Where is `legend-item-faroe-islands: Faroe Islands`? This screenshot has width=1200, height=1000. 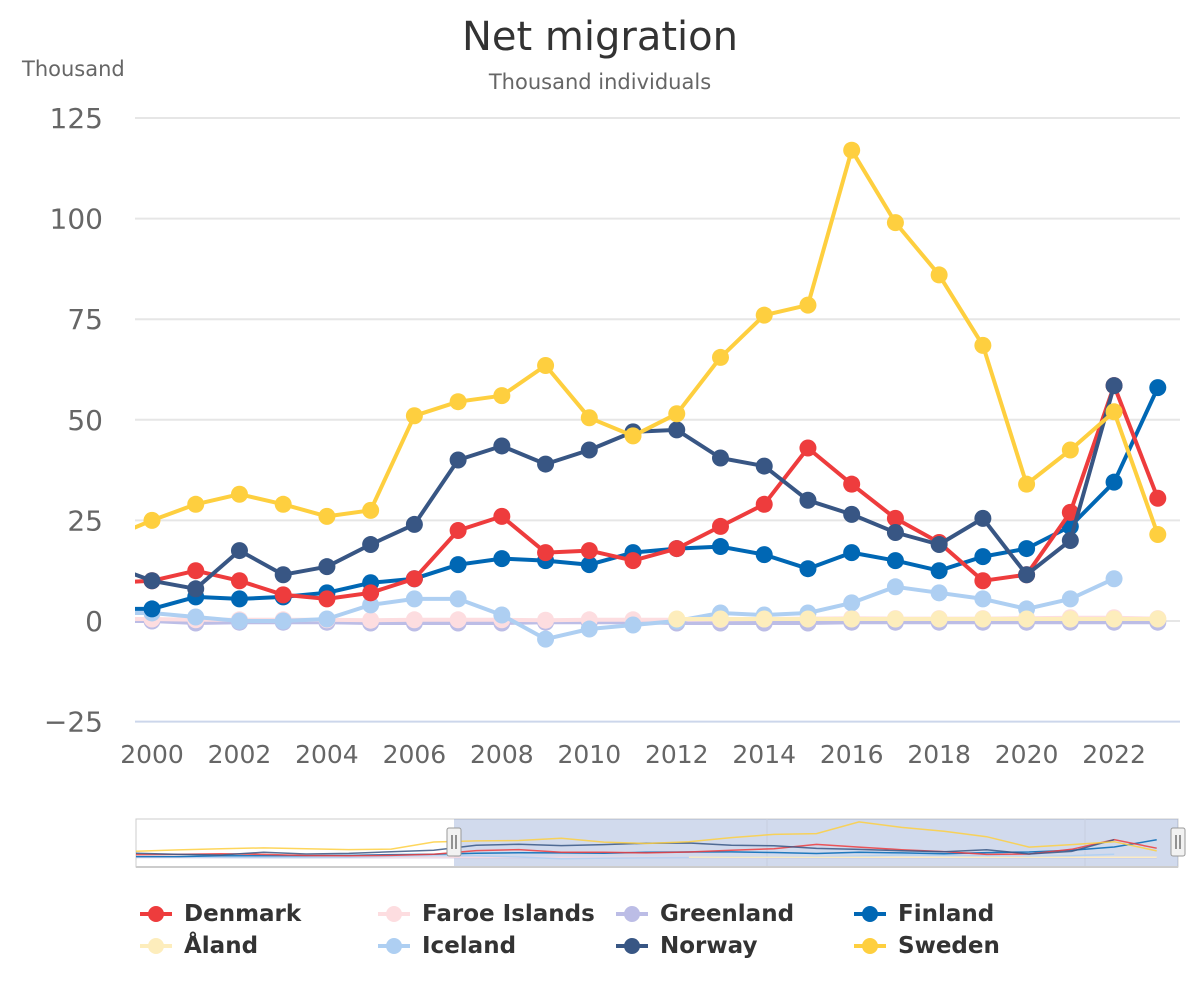
legend-item-faroe-islands: Faroe Islands is located at coordinates (497, 914).